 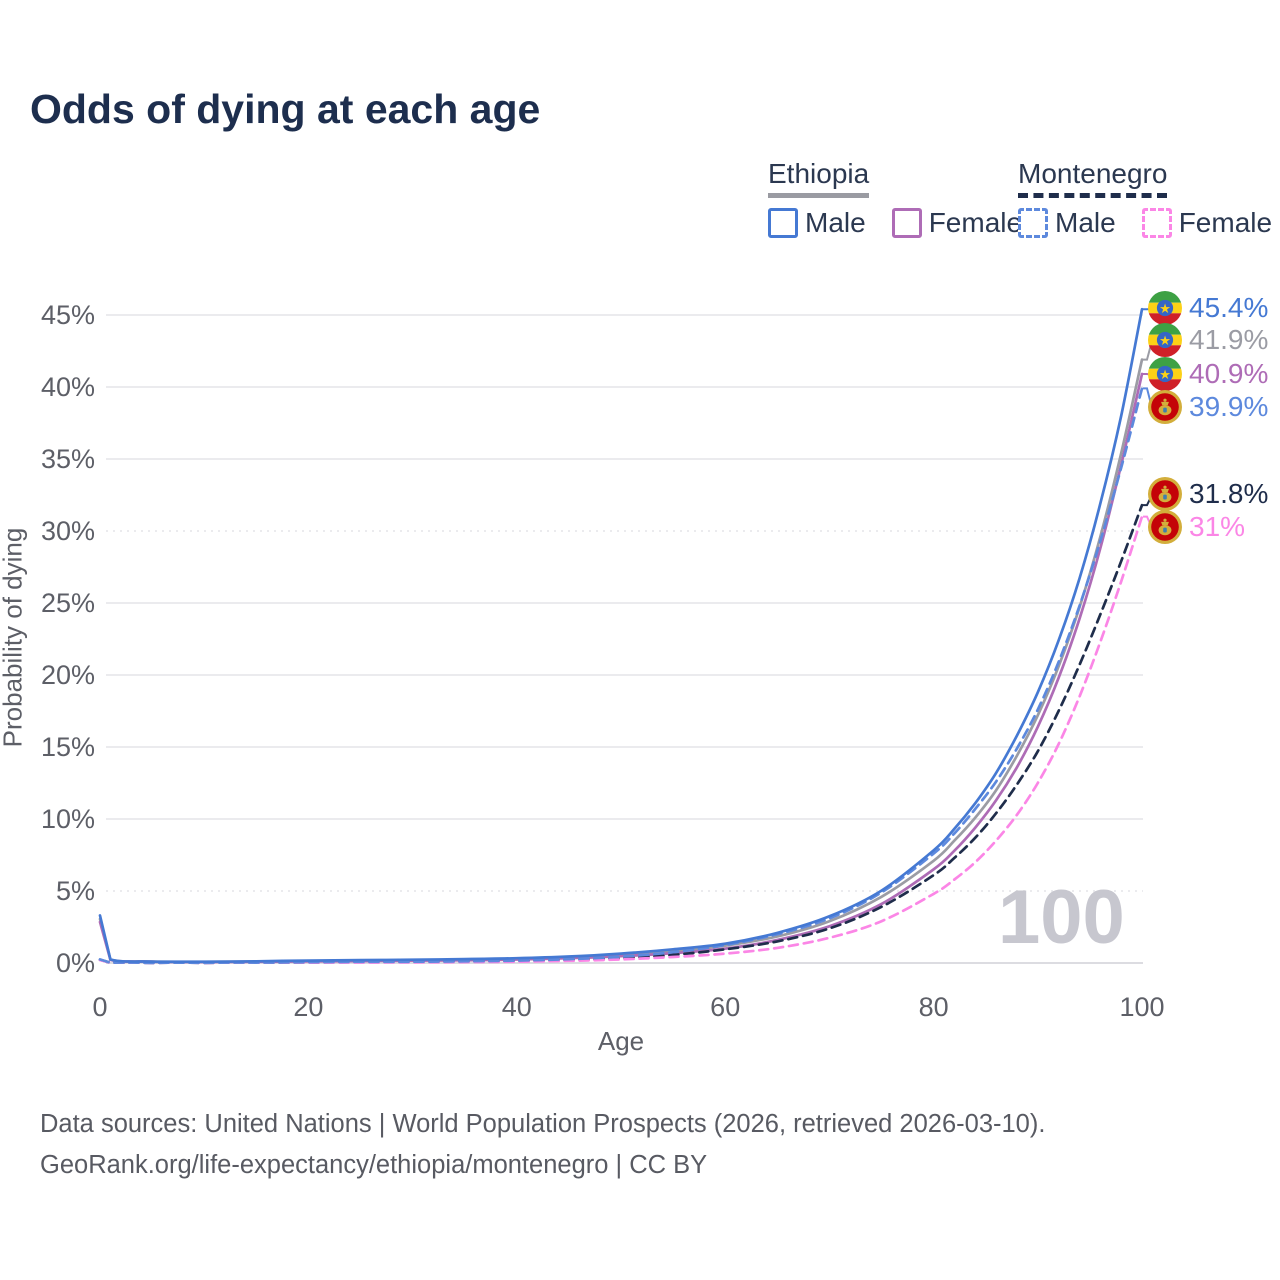 What do you see at coordinates (1033, 223) in the screenshot?
I see `montenegro-male-swatch-icon` at bounding box center [1033, 223].